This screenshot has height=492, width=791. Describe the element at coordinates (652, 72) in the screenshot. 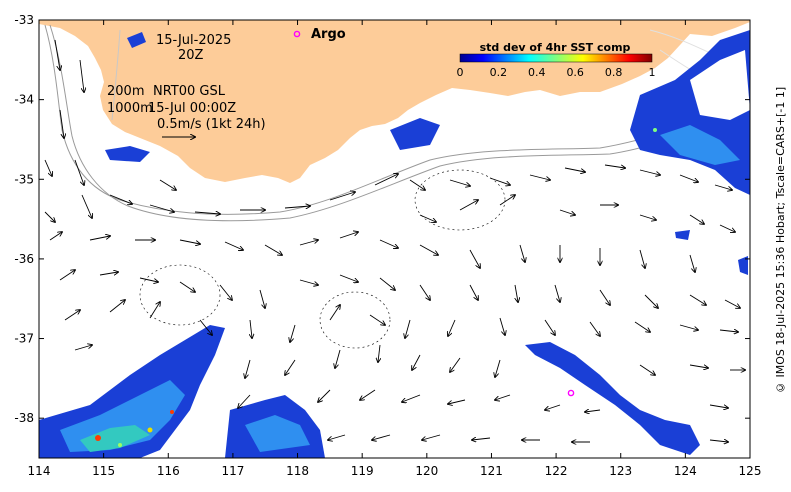

I see `colorbar-tick-label: 1` at that location.